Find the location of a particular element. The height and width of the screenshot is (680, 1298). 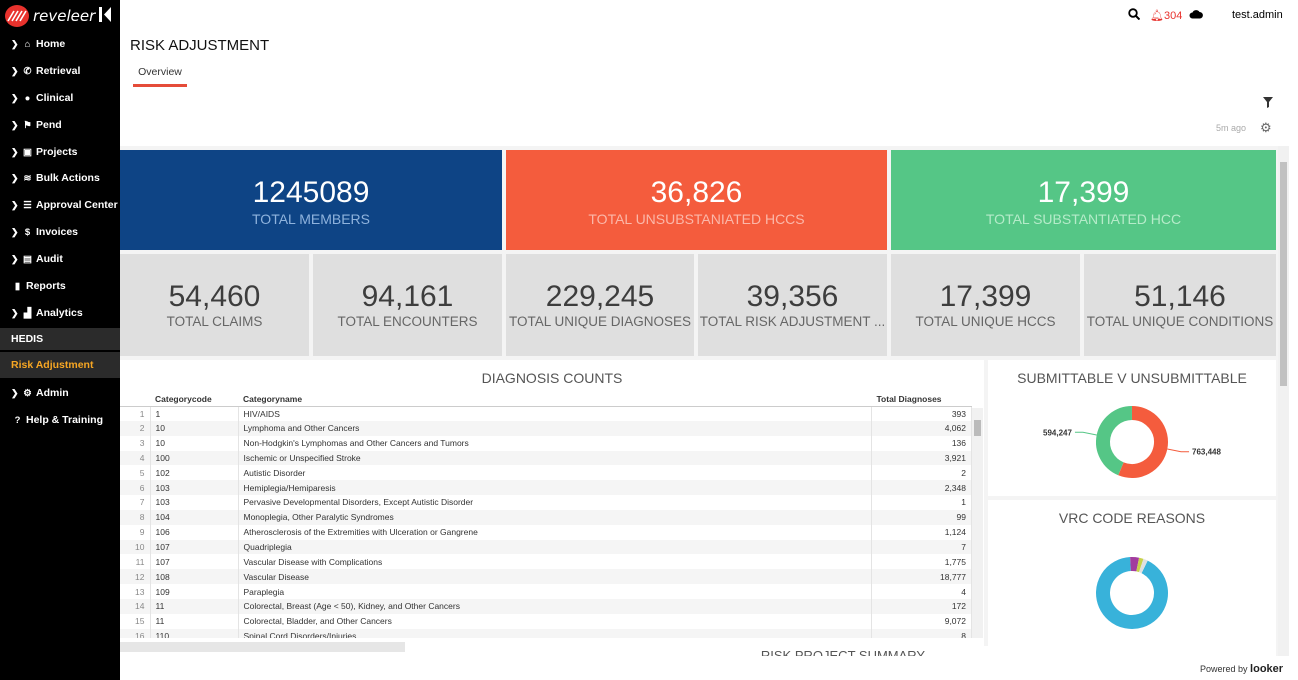

sidebar-item-approval-center: ❯ ☰ Approval Center is located at coordinates (60, 205).